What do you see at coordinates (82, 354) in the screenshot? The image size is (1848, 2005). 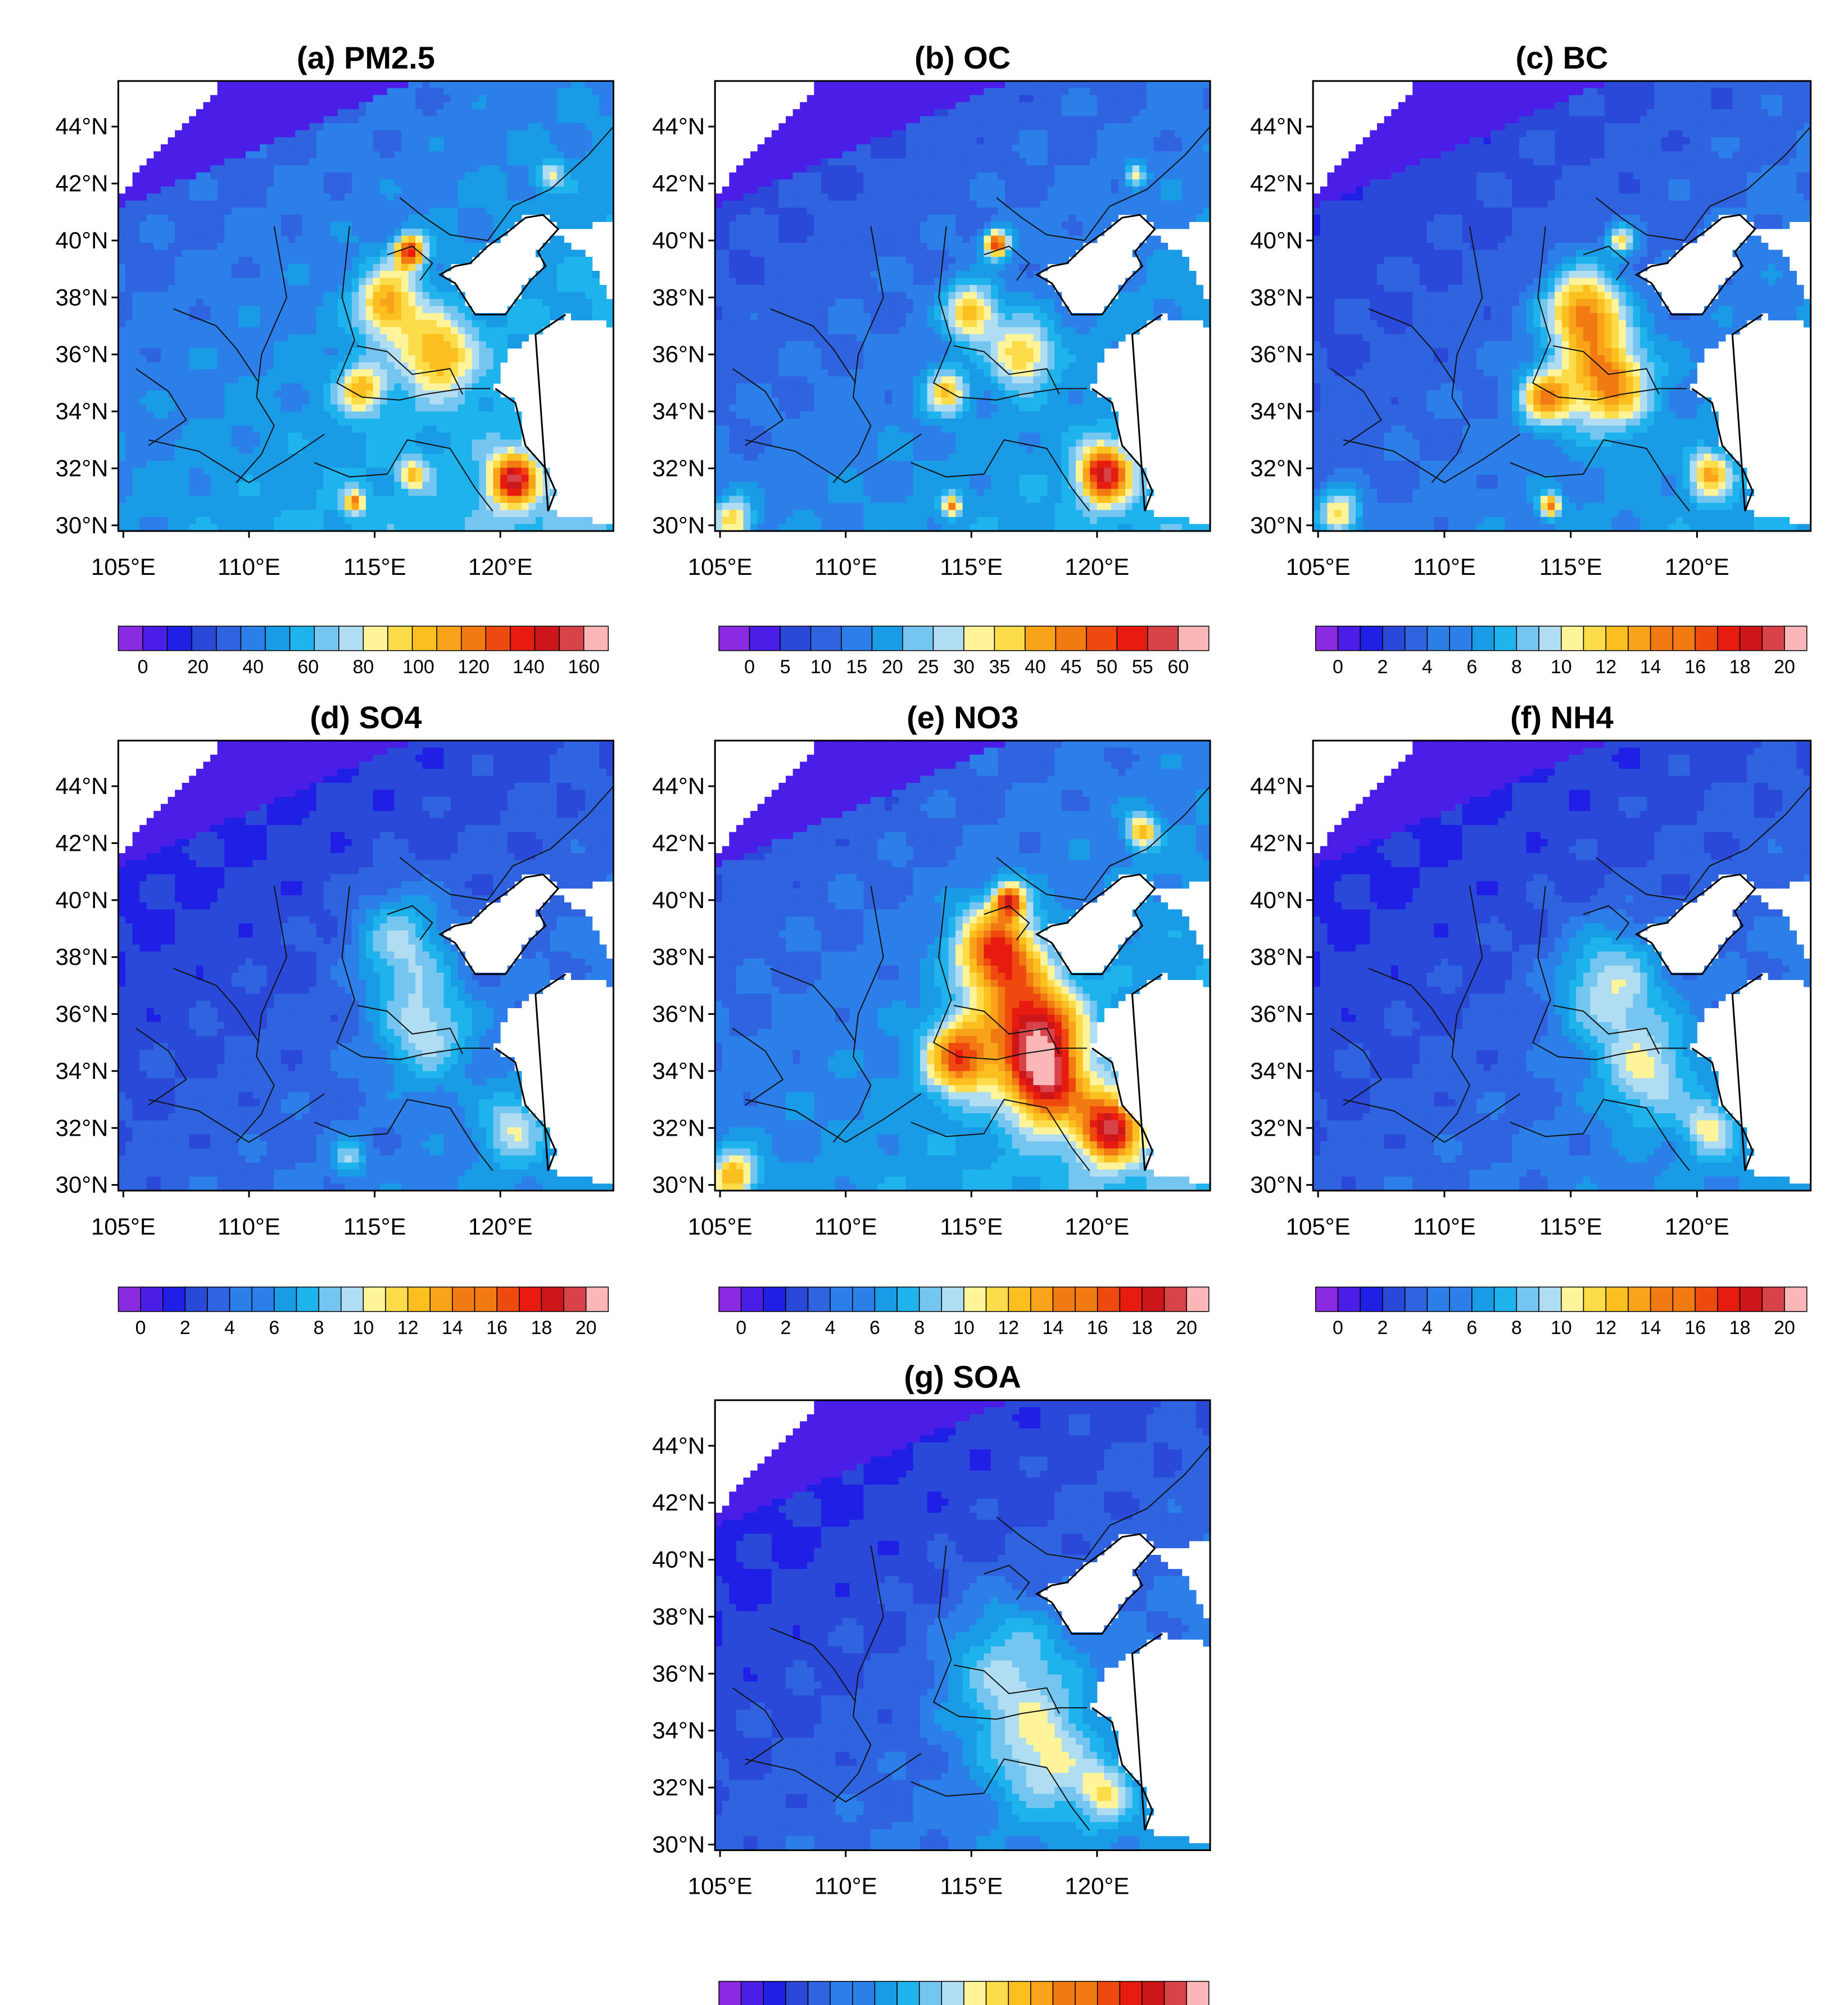 I see `lat-tick-label: 36°N` at bounding box center [82, 354].